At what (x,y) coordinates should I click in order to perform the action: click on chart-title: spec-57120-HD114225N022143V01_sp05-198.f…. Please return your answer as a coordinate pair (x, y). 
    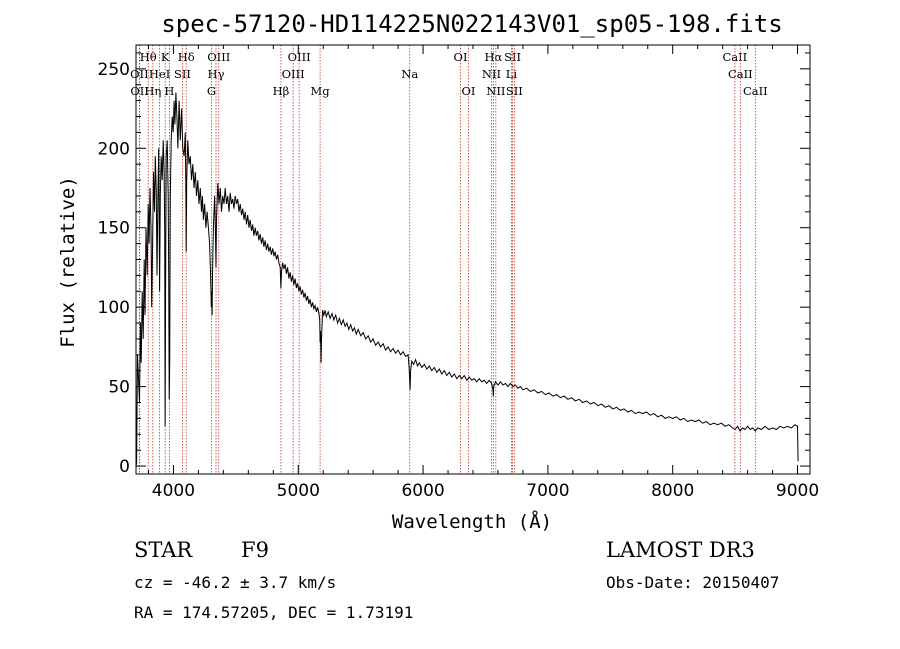
    Looking at the image, I should click on (471, 24).